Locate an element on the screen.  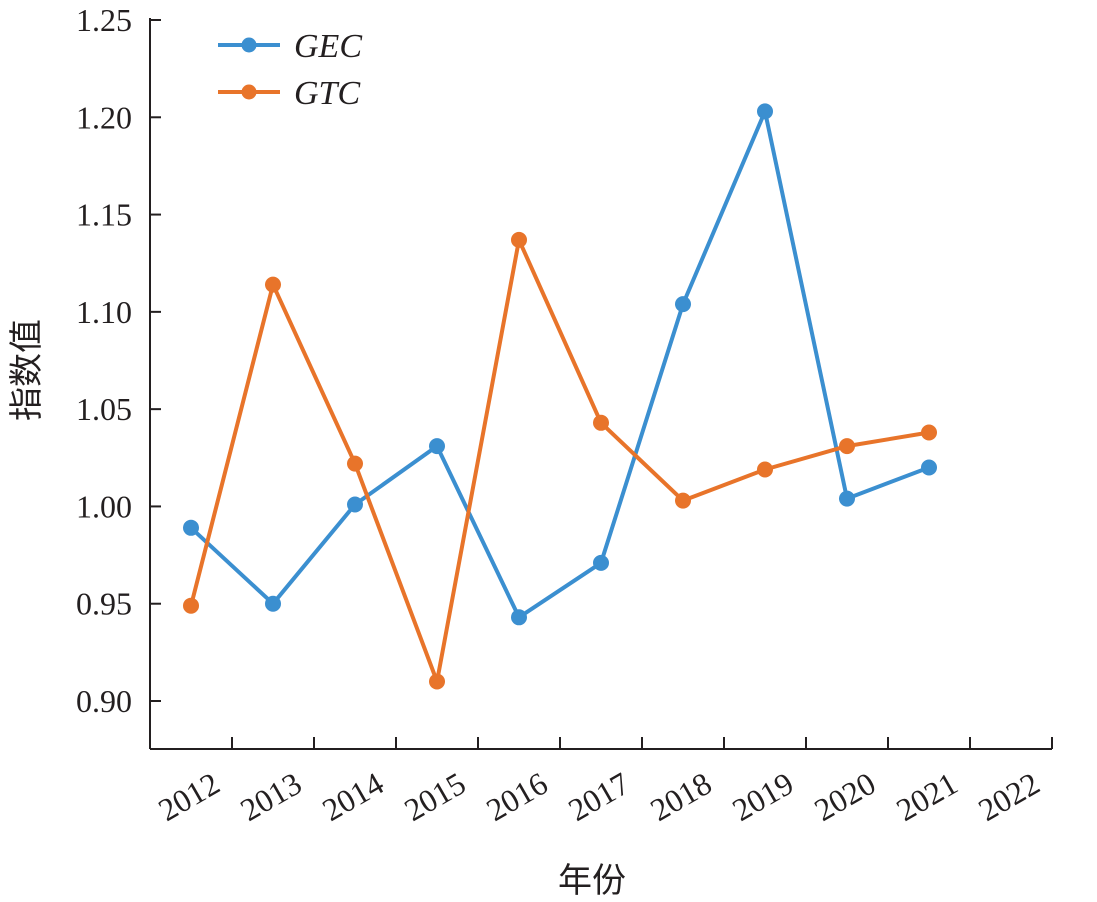
legend: GEC GTC is located at coordinates (290, 70).